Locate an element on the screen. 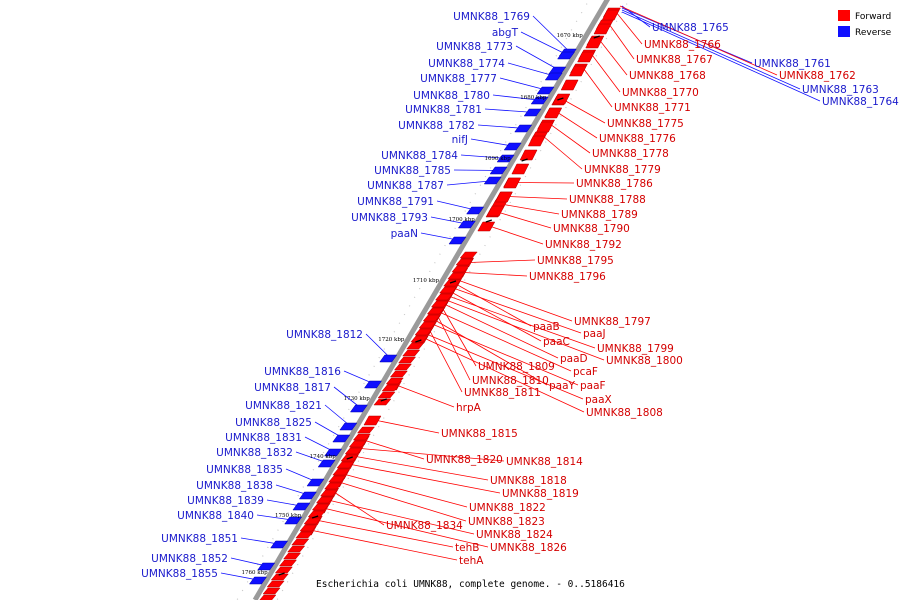 The image size is (900, 600). forward-gene-label: pcaF is located at coordinates (585, 372).